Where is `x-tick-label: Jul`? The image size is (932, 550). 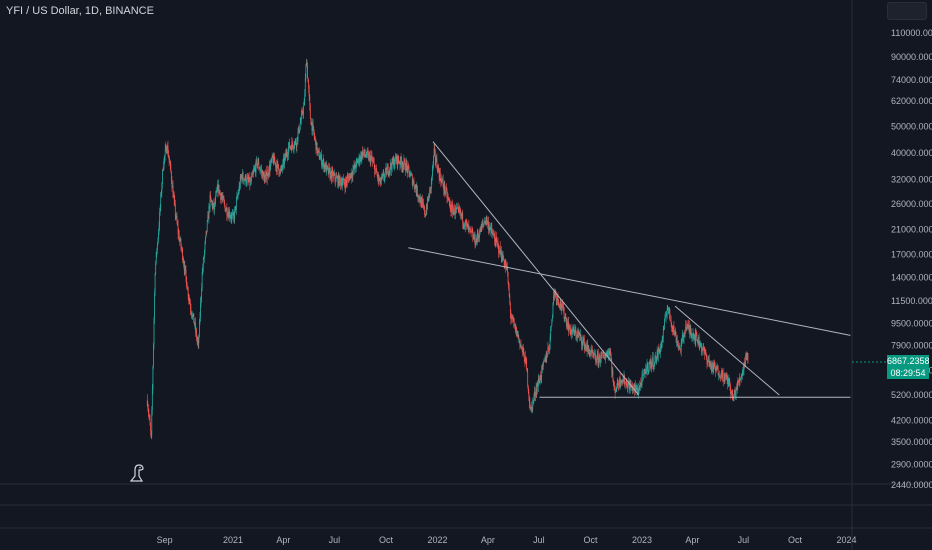 x-tick-label: Jul is located at coordinates (335, 540).